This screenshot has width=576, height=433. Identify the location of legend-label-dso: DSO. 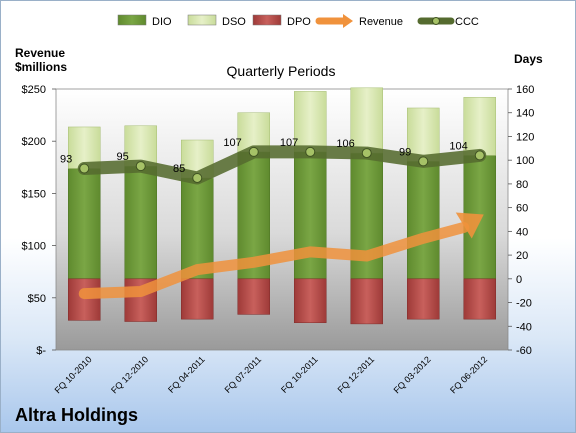
(234, 22).